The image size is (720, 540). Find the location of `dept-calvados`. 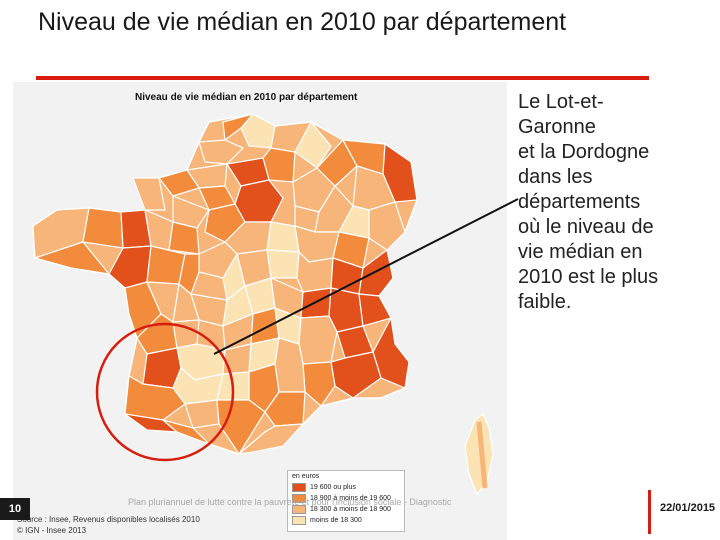

dept-calvados is located at coordinates (178, 183).